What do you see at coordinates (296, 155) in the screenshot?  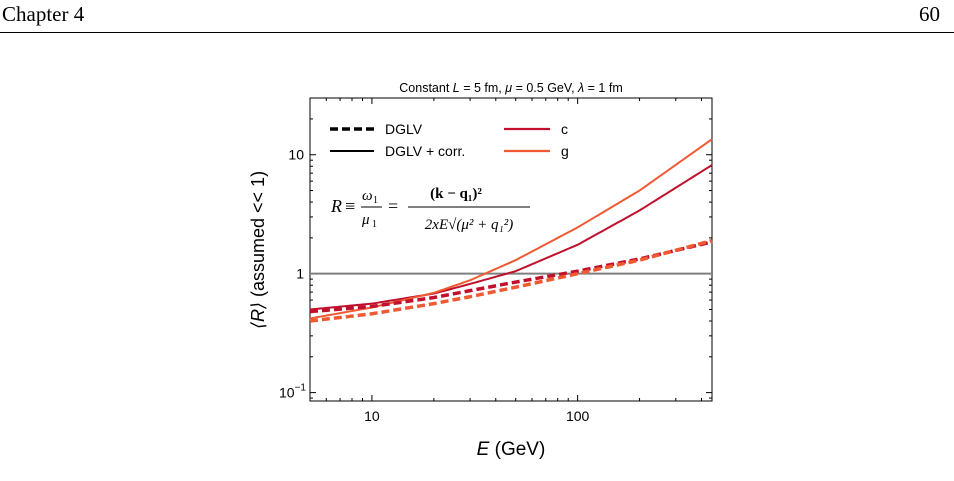 I see `y-tick-label: 10` at bounding box center [296, 155].